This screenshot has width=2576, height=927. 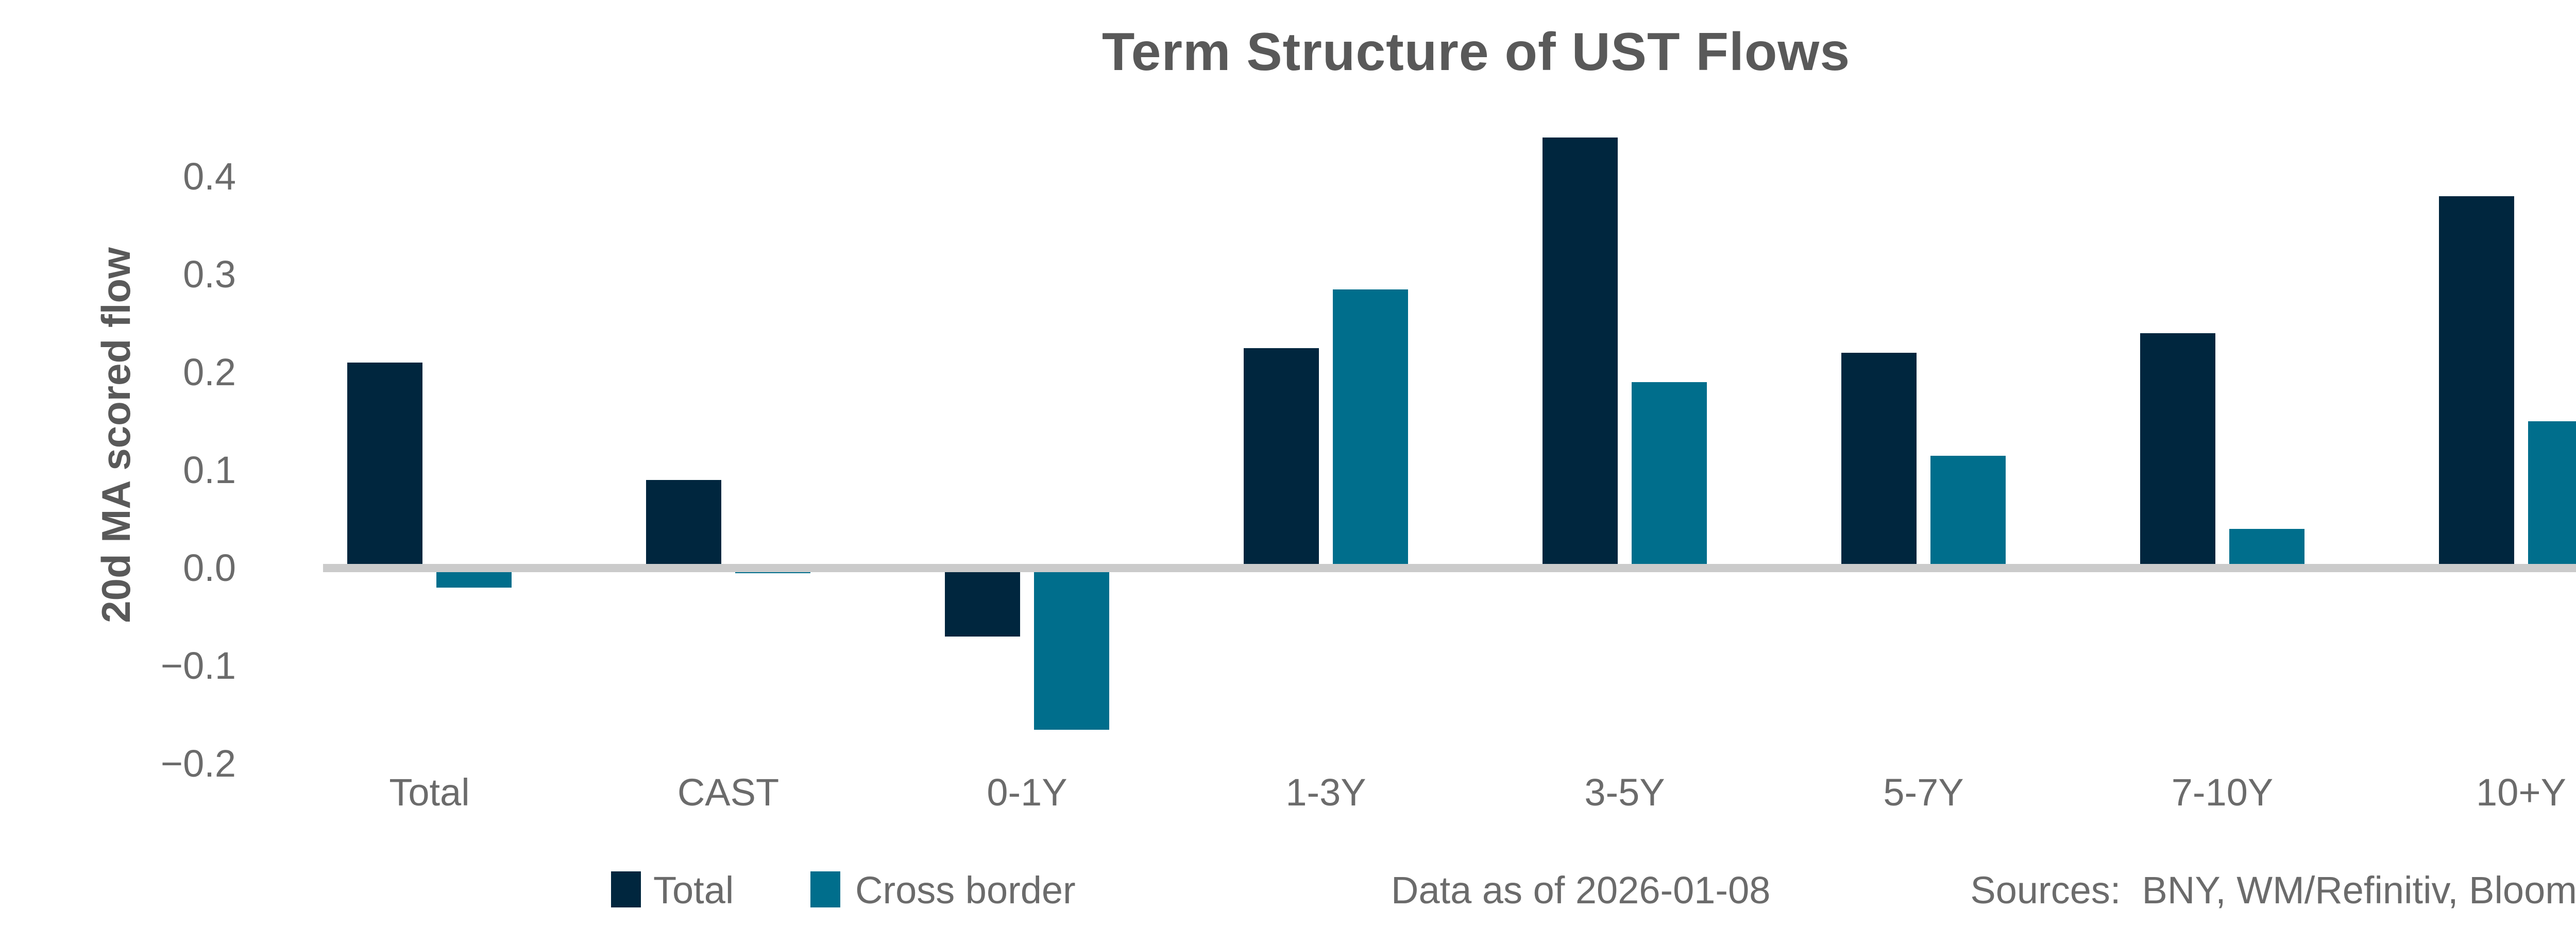 I want to click on bar-cross-border-0-1y, so click(x=1071, y=649).